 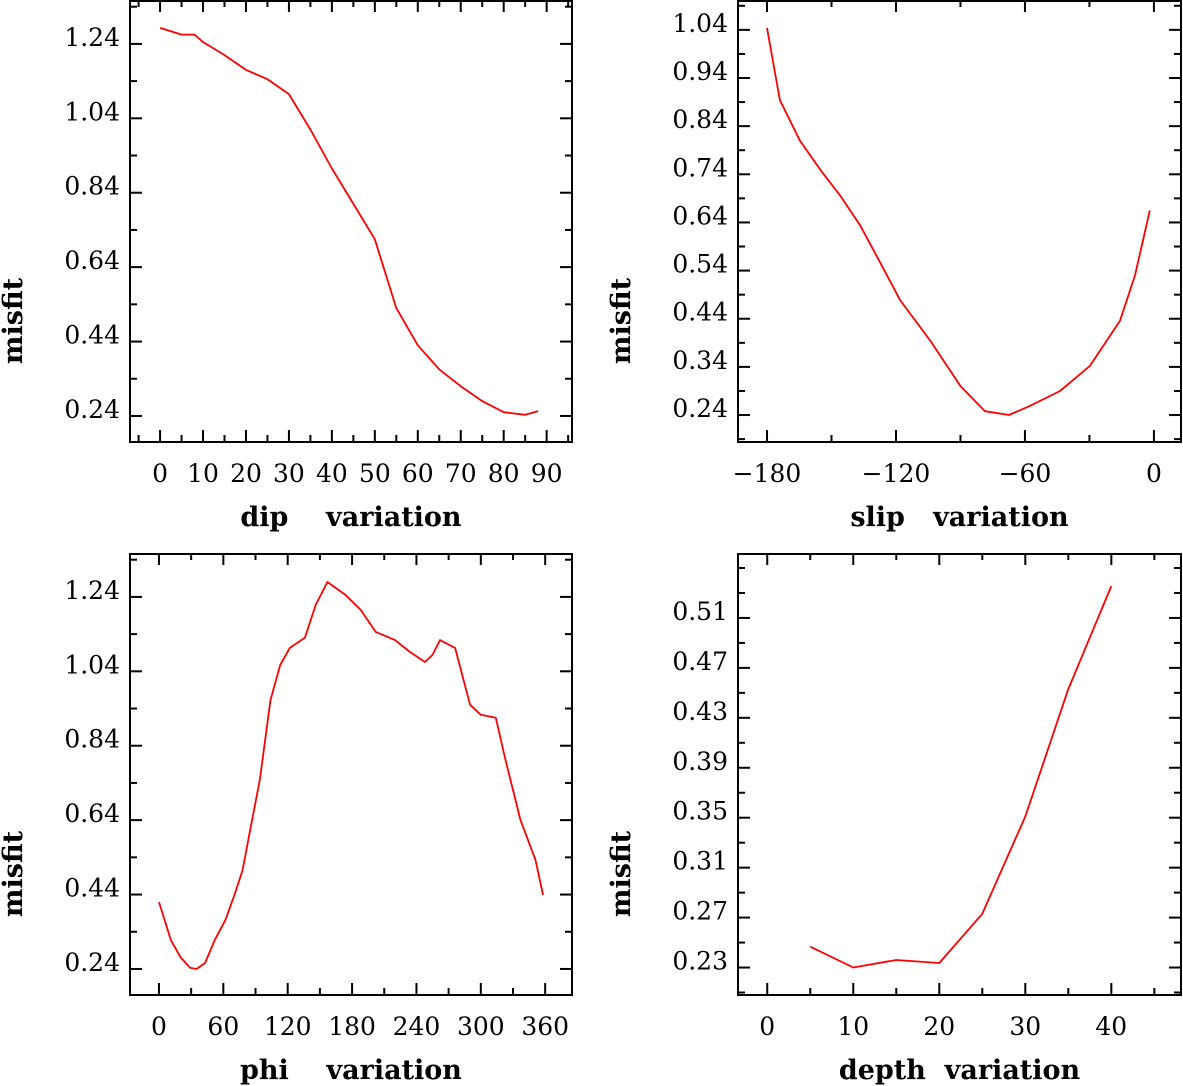 What do you see at coordinates (700, 312) in the screenshot?
I see `slip-y-tick-label: 0.44` at bounding box center [700, 312].